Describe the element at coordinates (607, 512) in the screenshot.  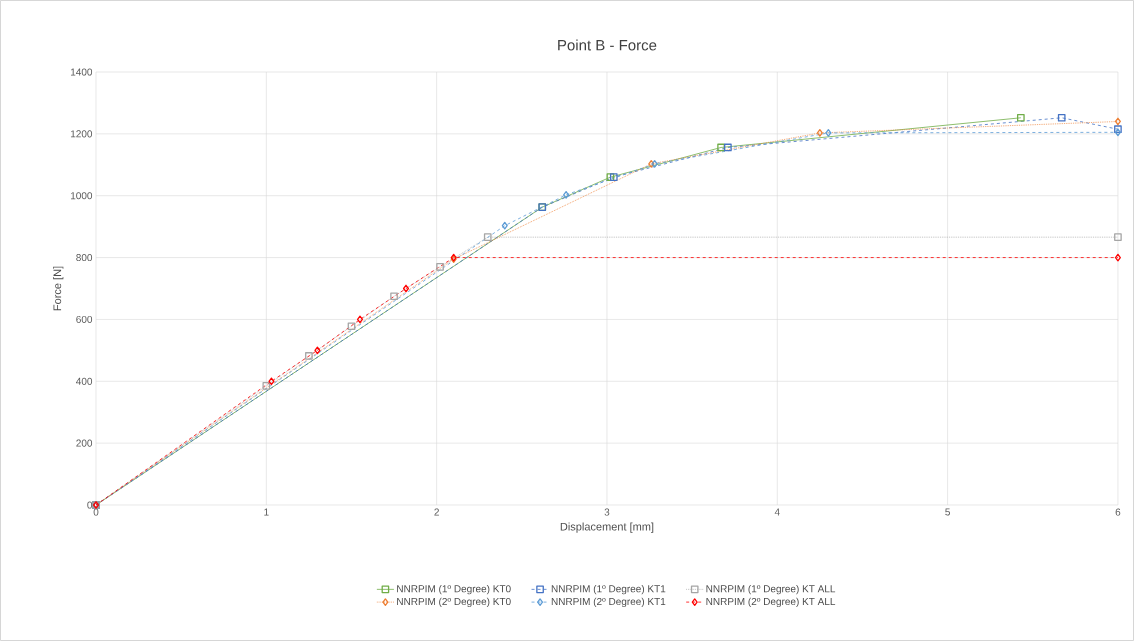
I see `x-tick-label: 3` at that location.